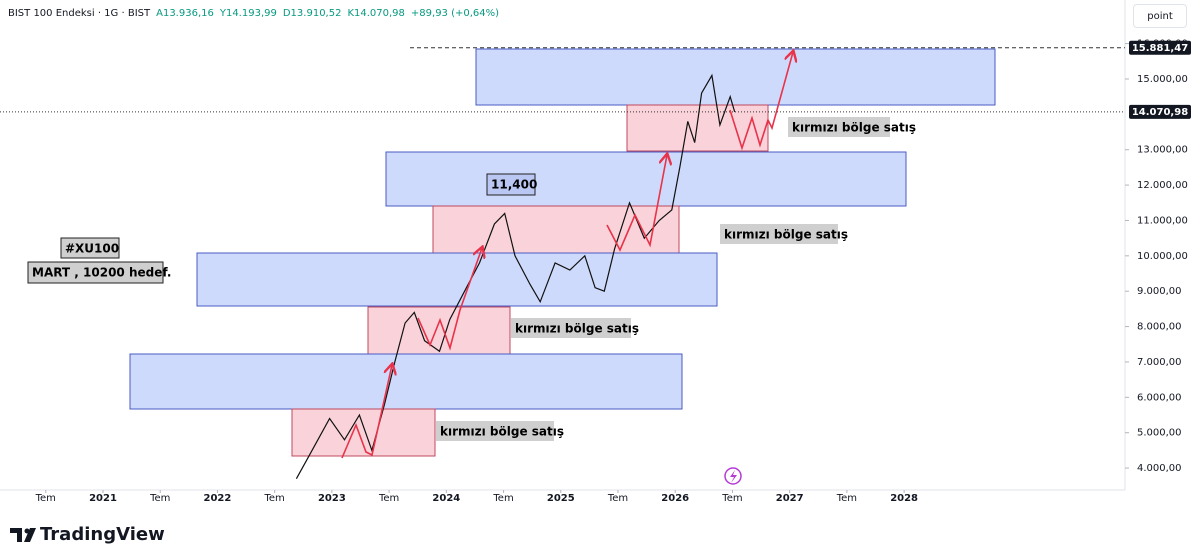 Image resolution: width=1200 pixels, height=559 pixels. I want to click on annotation: MART , 10200 hedef., so click(102, 273).